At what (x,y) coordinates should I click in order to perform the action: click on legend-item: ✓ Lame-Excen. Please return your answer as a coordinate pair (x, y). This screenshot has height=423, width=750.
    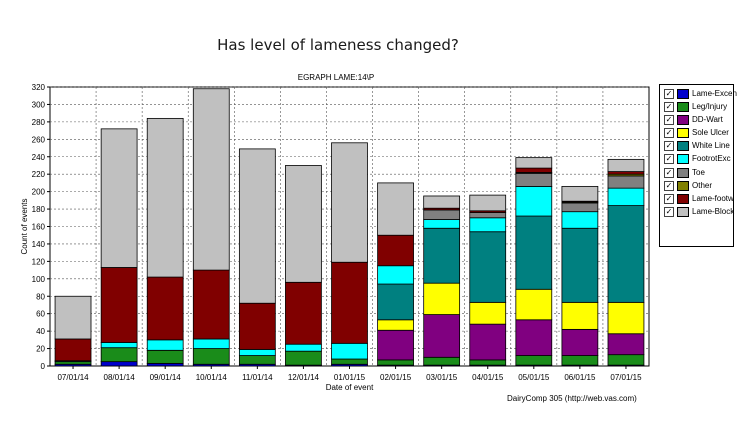
    Looking at the image, I should click on (698, 93).